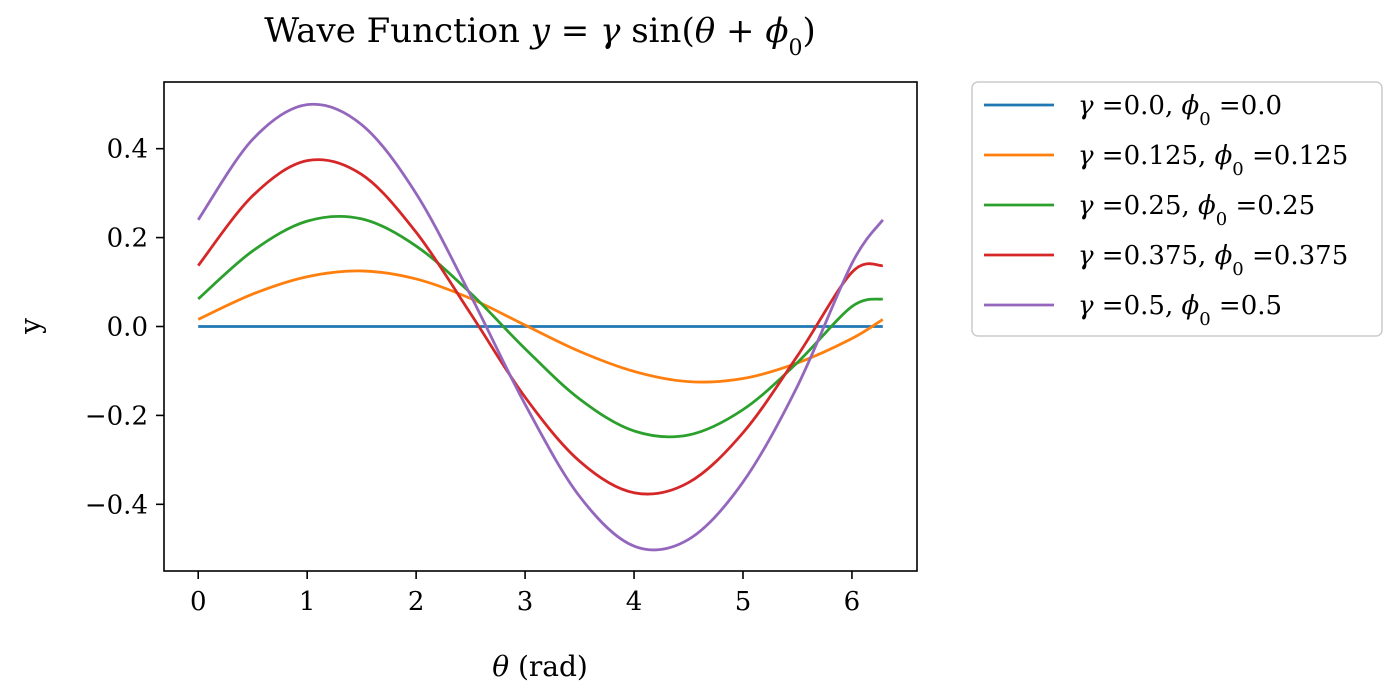 The height and width of the screenshot is (700, 1400). I want to click on y-tick-label: −0.2, so click(116, 416).